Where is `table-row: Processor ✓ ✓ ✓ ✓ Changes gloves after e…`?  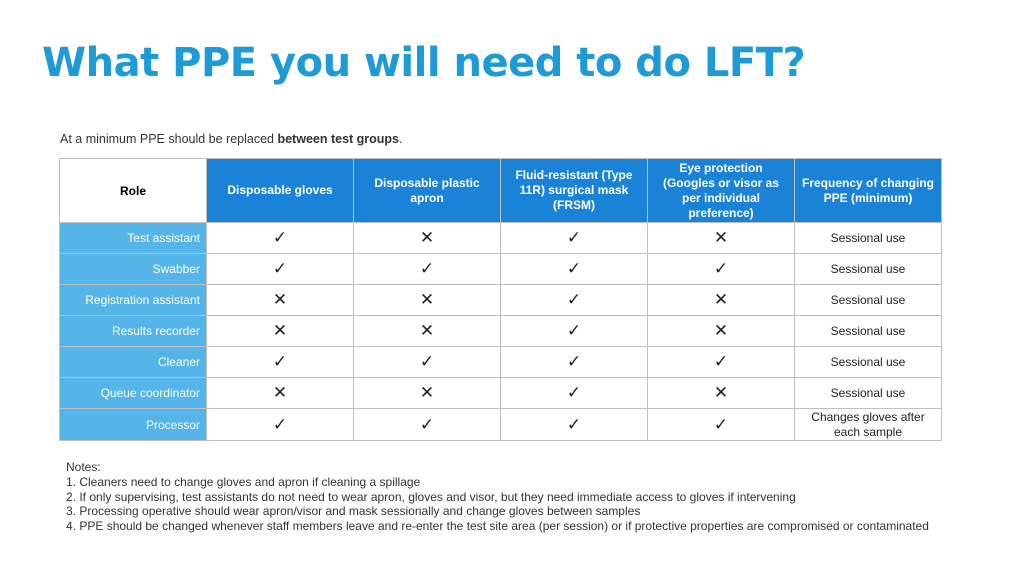 table-row: Processor ✓ ✓ ✓ ✓ Changes gloves after e… is located at coordinates (500, 424).